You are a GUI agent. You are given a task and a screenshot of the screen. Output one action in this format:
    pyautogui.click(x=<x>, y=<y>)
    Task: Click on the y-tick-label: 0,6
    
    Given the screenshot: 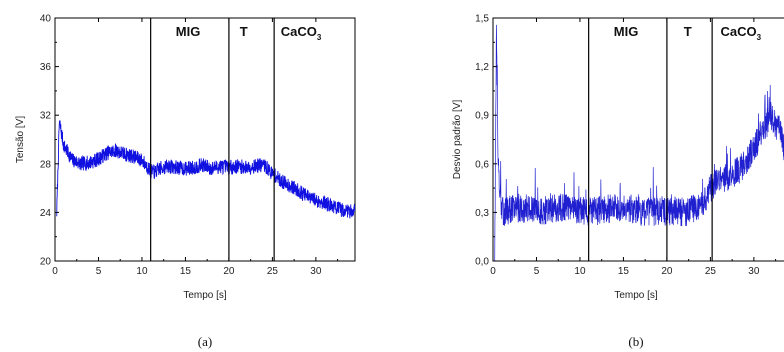 What is the action you would take?
    pyautogui.click(x=482, y=164)
    